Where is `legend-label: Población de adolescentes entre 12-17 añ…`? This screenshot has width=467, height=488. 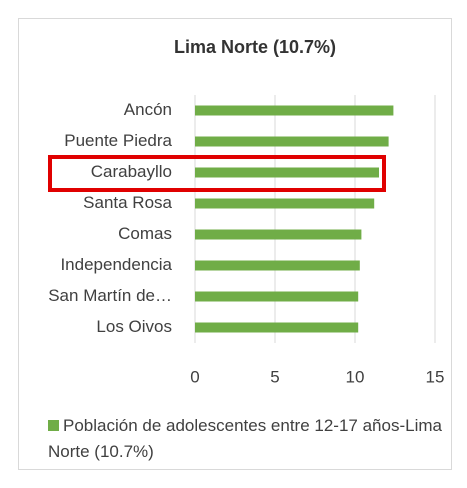
legend-label: Población de adolescentes entre 12-17 añ… is located at coordinates (245, 438).